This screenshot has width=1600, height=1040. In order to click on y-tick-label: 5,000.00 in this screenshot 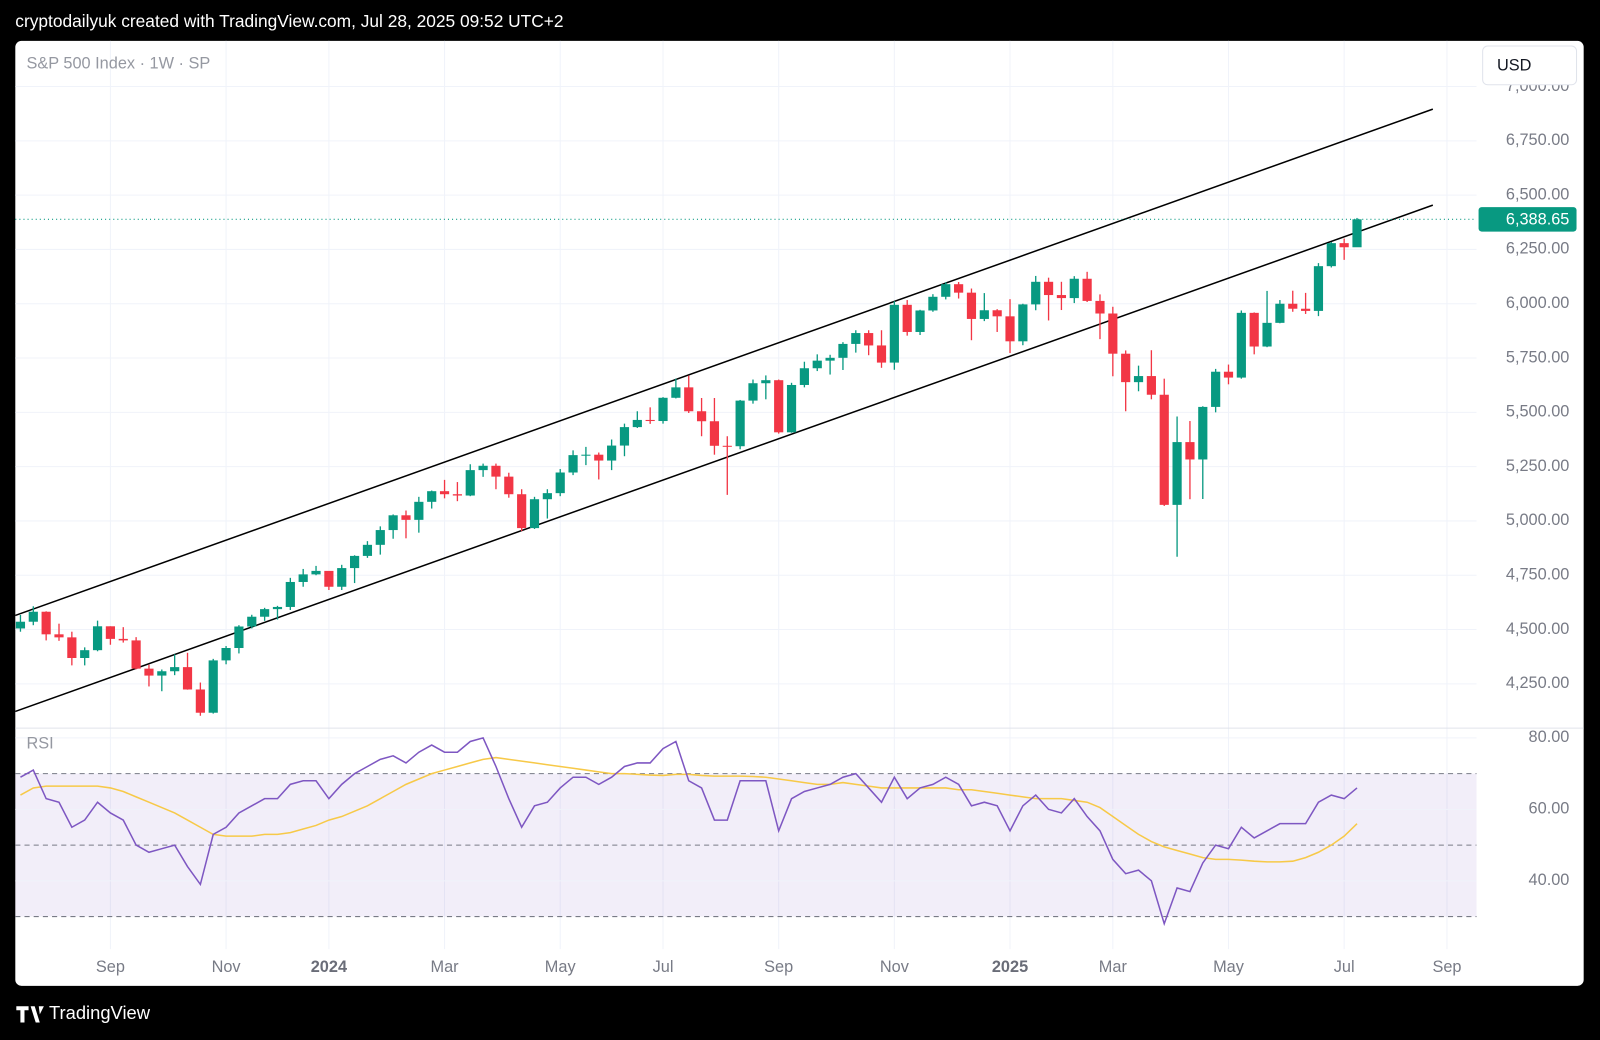, I will do `click(1537, 520)`.